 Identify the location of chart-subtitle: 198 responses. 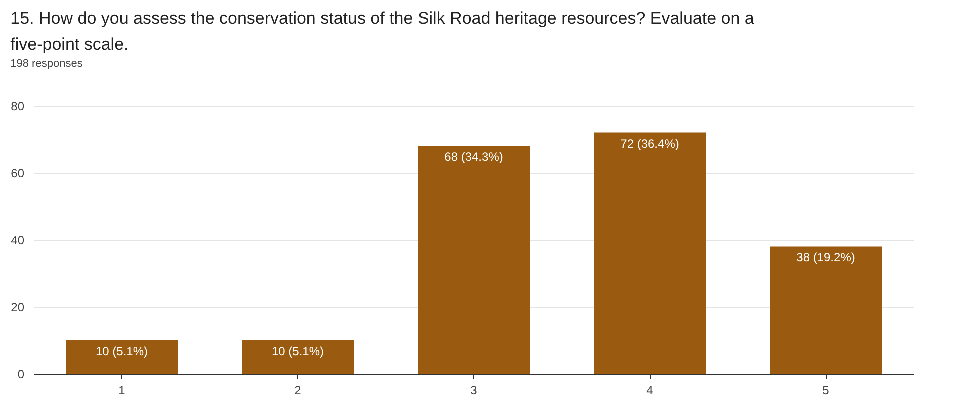
(47, 64).